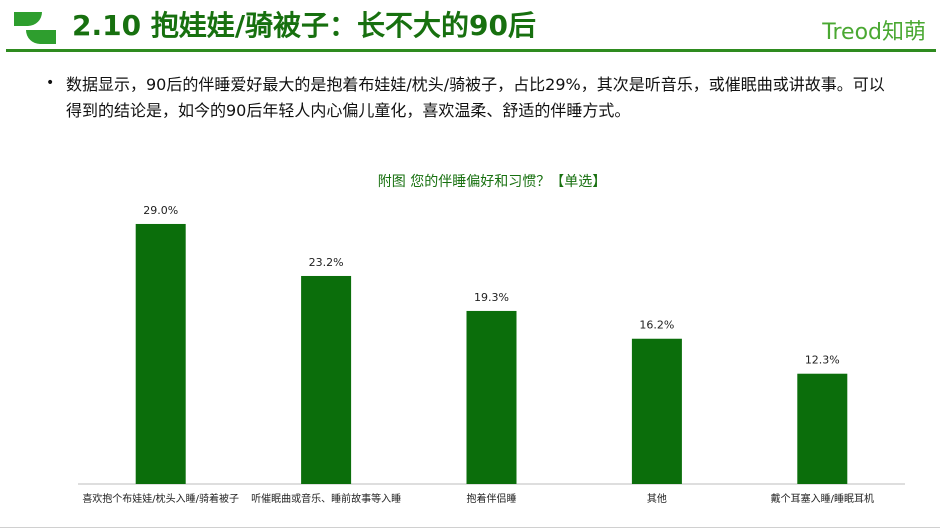 The image size is (940, 530). What do you see at coordinates (492, 498) in the screenshot?
I see `category-label-2: 抱着伴侣睡` at bounding box center [492, 498].